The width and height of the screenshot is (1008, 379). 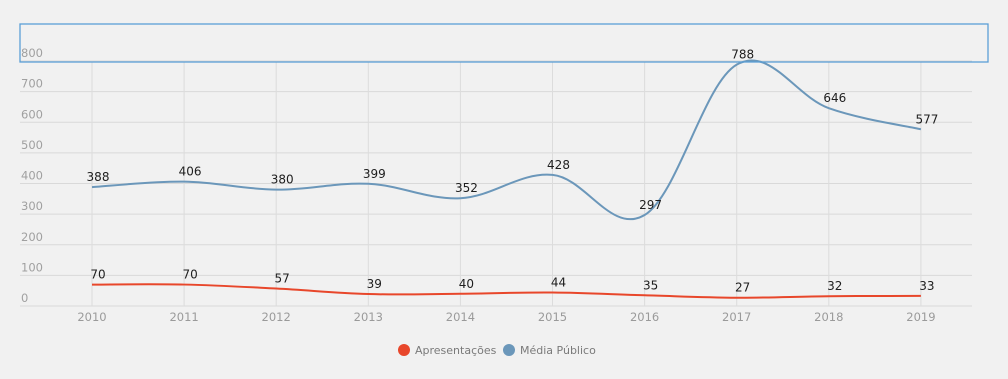 I want to click on x-tick-label: 2014, so click(x=460, y=317).